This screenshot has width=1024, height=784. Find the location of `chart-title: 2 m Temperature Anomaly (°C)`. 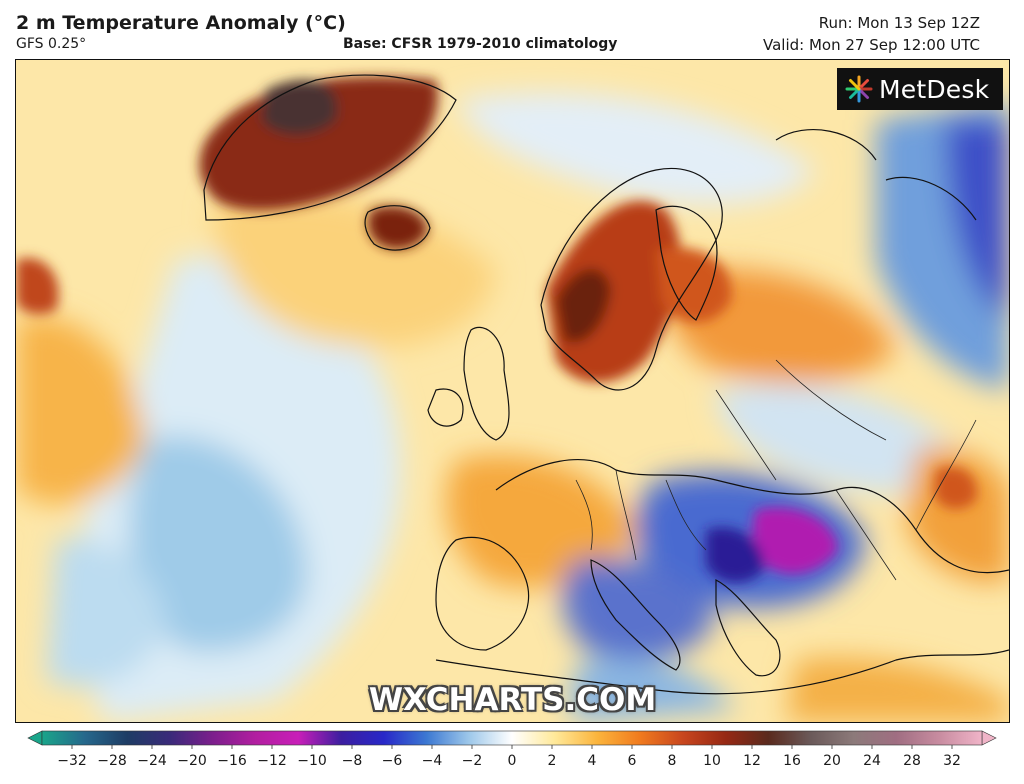

chart-title: 2 m Temperature Anomaly (°C) is located at coordinates (181, 23).